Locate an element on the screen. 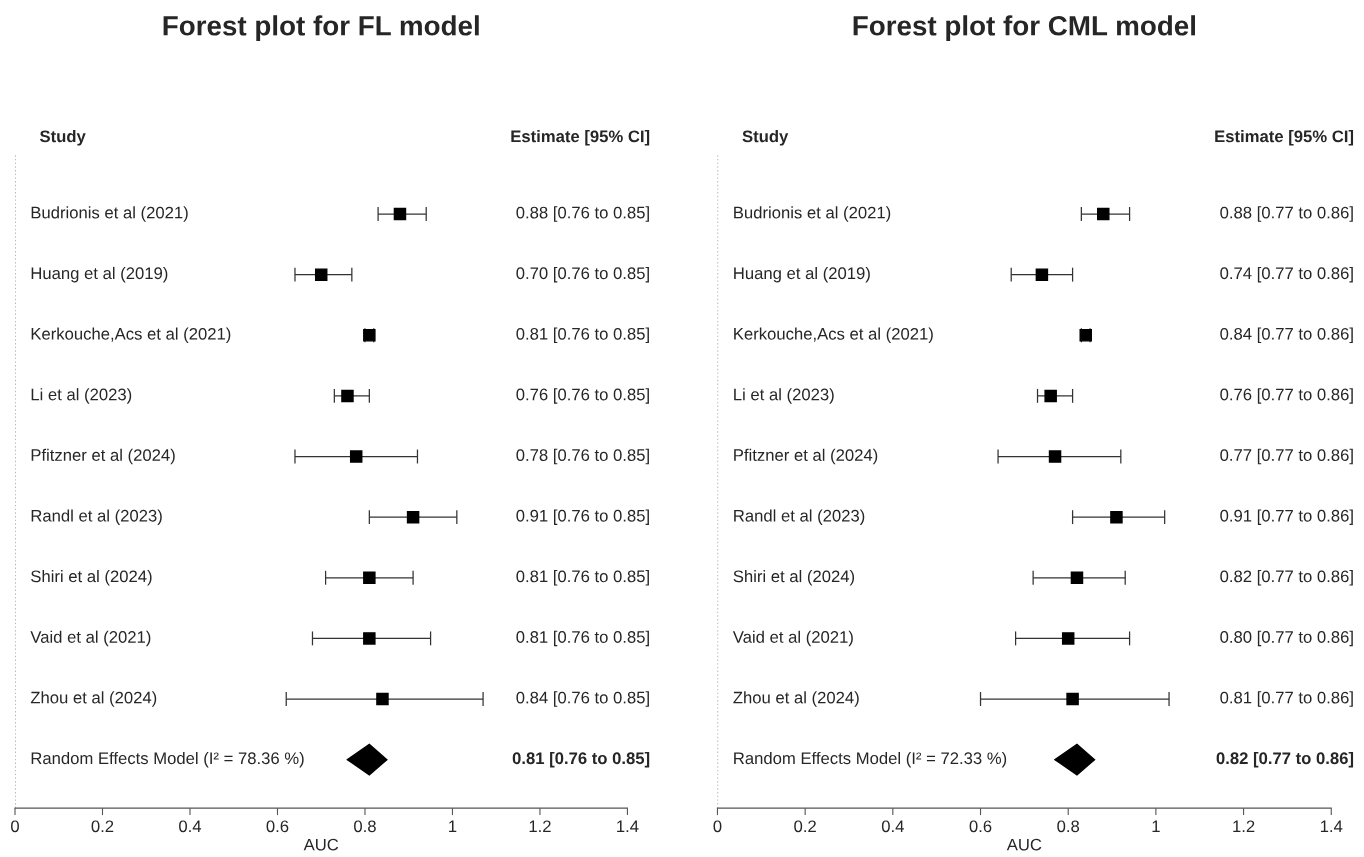 The width and height of the screenshot is (1364, 857). chart-title: Forest plot for FL model is located at coordinates (321, 28).